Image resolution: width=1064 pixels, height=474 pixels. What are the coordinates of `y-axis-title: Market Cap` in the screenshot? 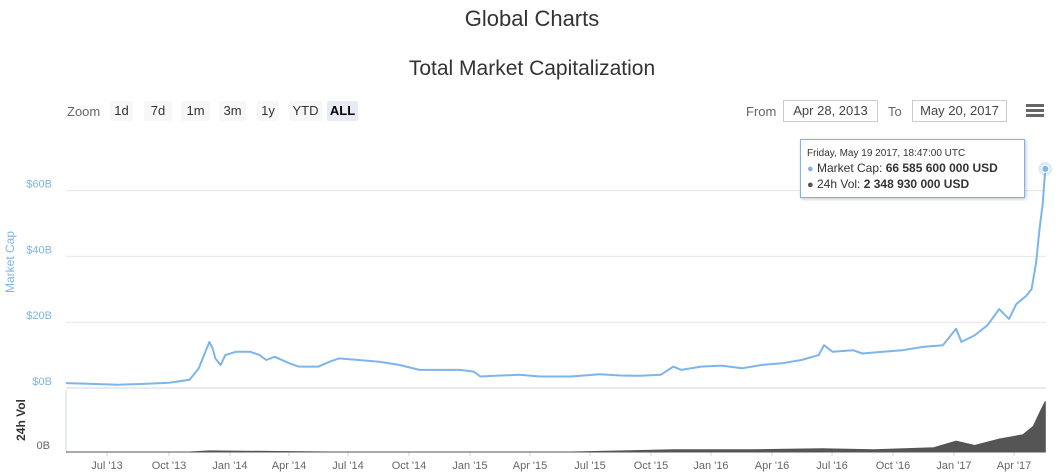 It's located at (10, 262).